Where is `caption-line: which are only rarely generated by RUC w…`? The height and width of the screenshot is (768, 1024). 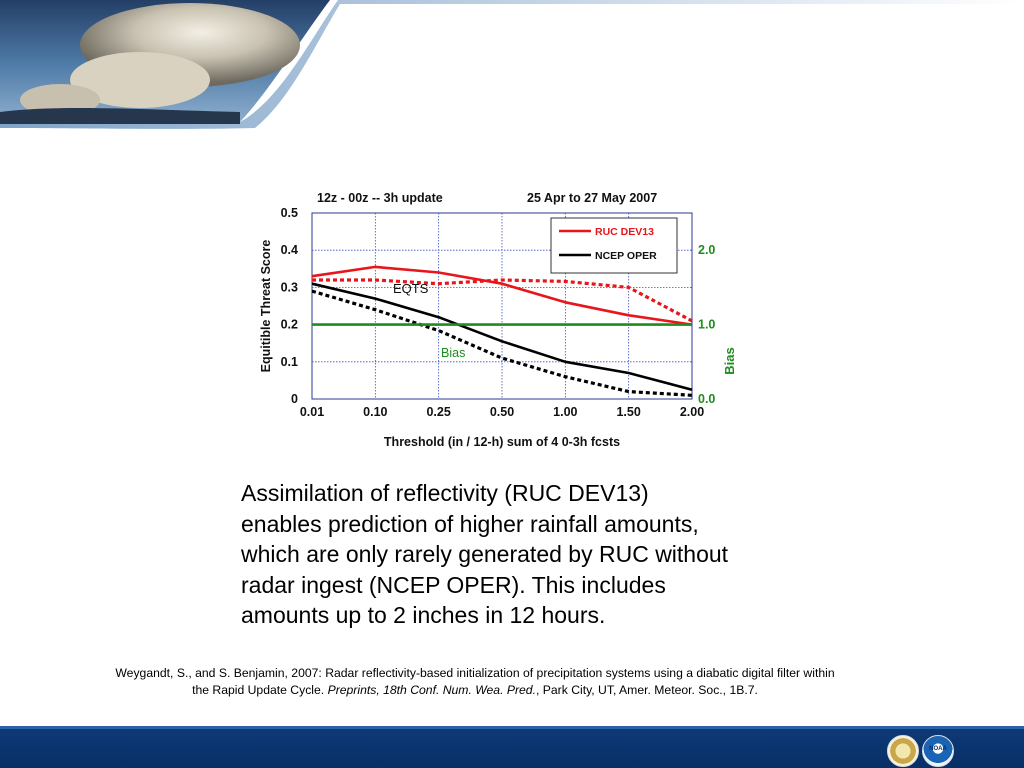 caption-line: which are only rarely generated by RUC w… is located at coordinates (485, 554).